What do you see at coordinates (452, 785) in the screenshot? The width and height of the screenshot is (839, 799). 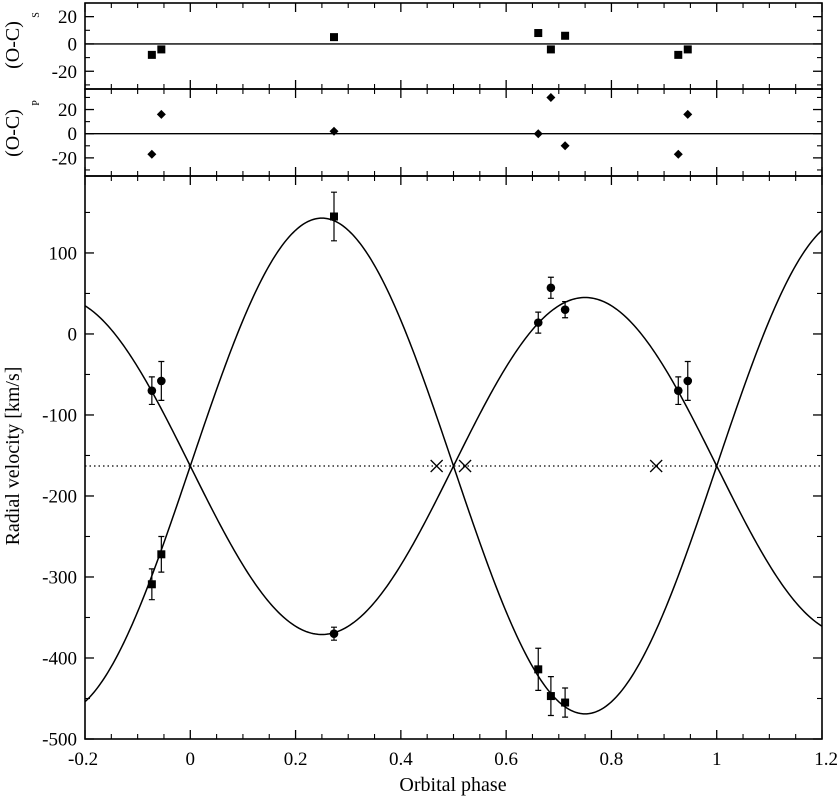 I see `x-axis-title: Orbital phase` at bounding box center [452, 785].